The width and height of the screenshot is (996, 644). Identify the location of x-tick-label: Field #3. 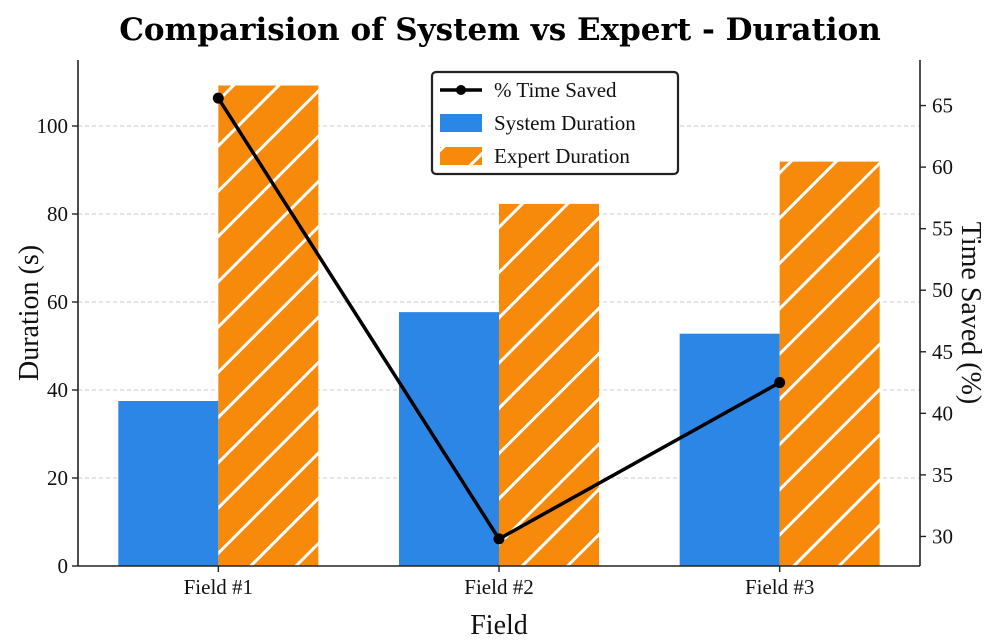
(779, 587).